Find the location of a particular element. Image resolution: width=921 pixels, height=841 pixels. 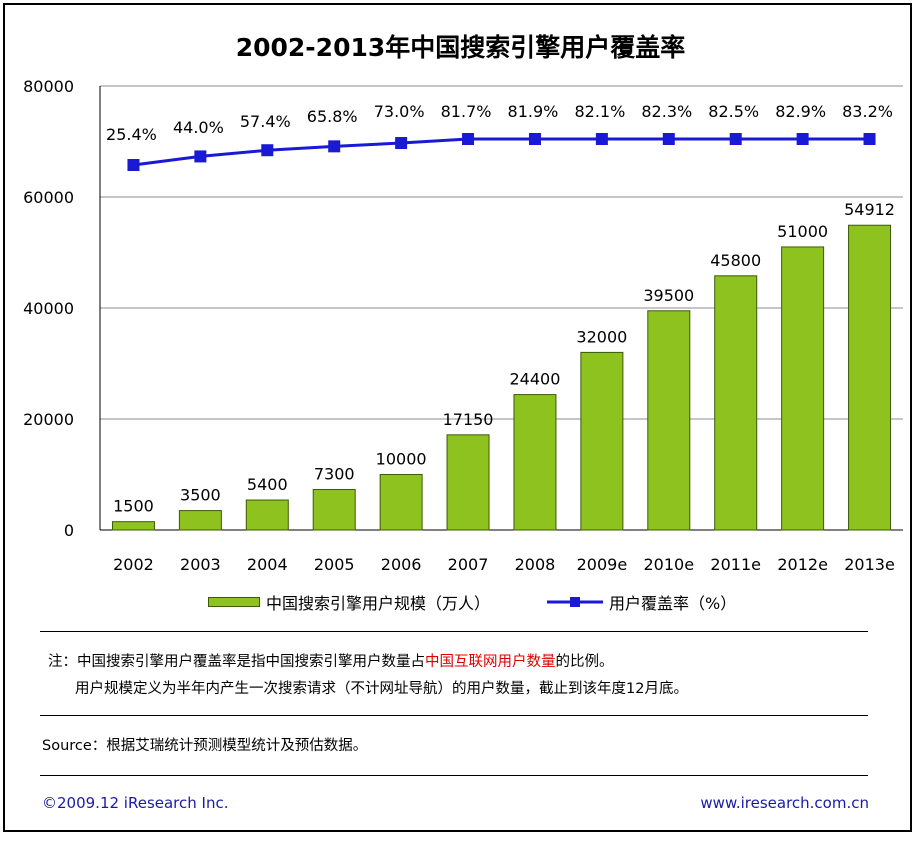

y-tick-label: 40000 is located at coordinates (48, 308).